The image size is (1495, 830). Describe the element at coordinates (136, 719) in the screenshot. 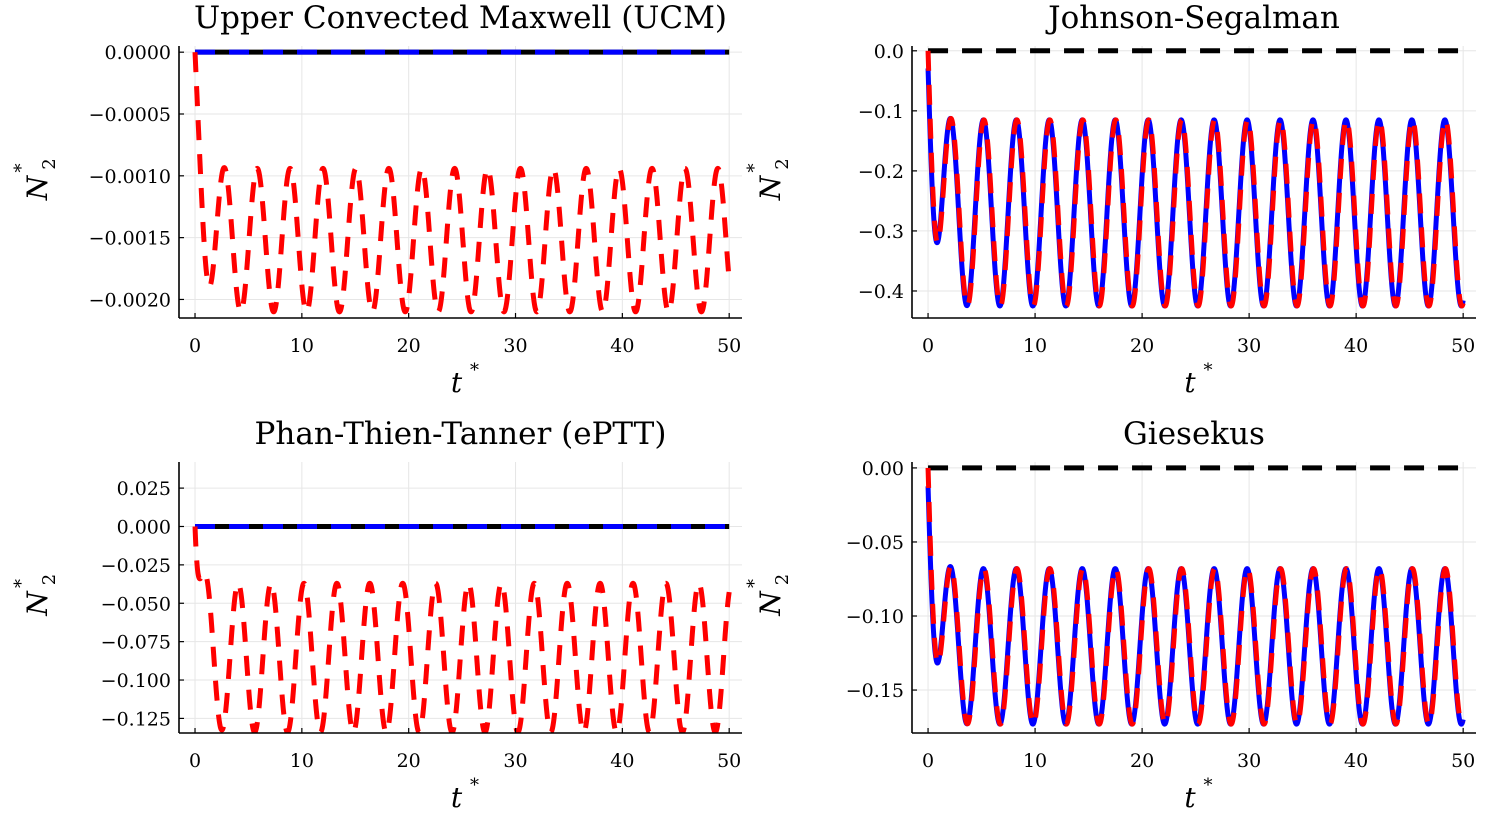

I see `y-tick-label: −0.125` at that location.